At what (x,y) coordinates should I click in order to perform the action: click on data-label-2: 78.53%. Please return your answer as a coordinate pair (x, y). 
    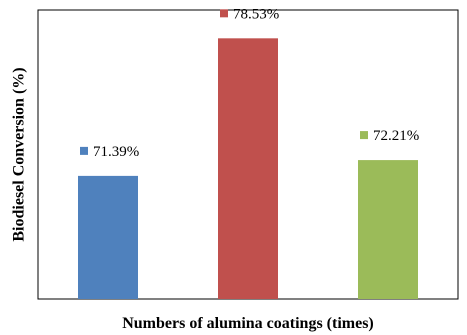
    Looking at the image, I should click on (256, 14).